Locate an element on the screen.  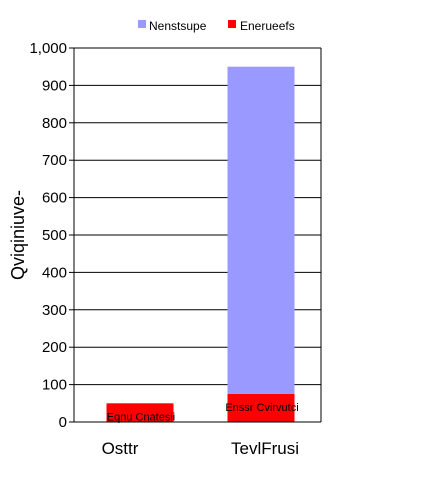
y-tick-label: 200 is located at coordinates (54, 347).